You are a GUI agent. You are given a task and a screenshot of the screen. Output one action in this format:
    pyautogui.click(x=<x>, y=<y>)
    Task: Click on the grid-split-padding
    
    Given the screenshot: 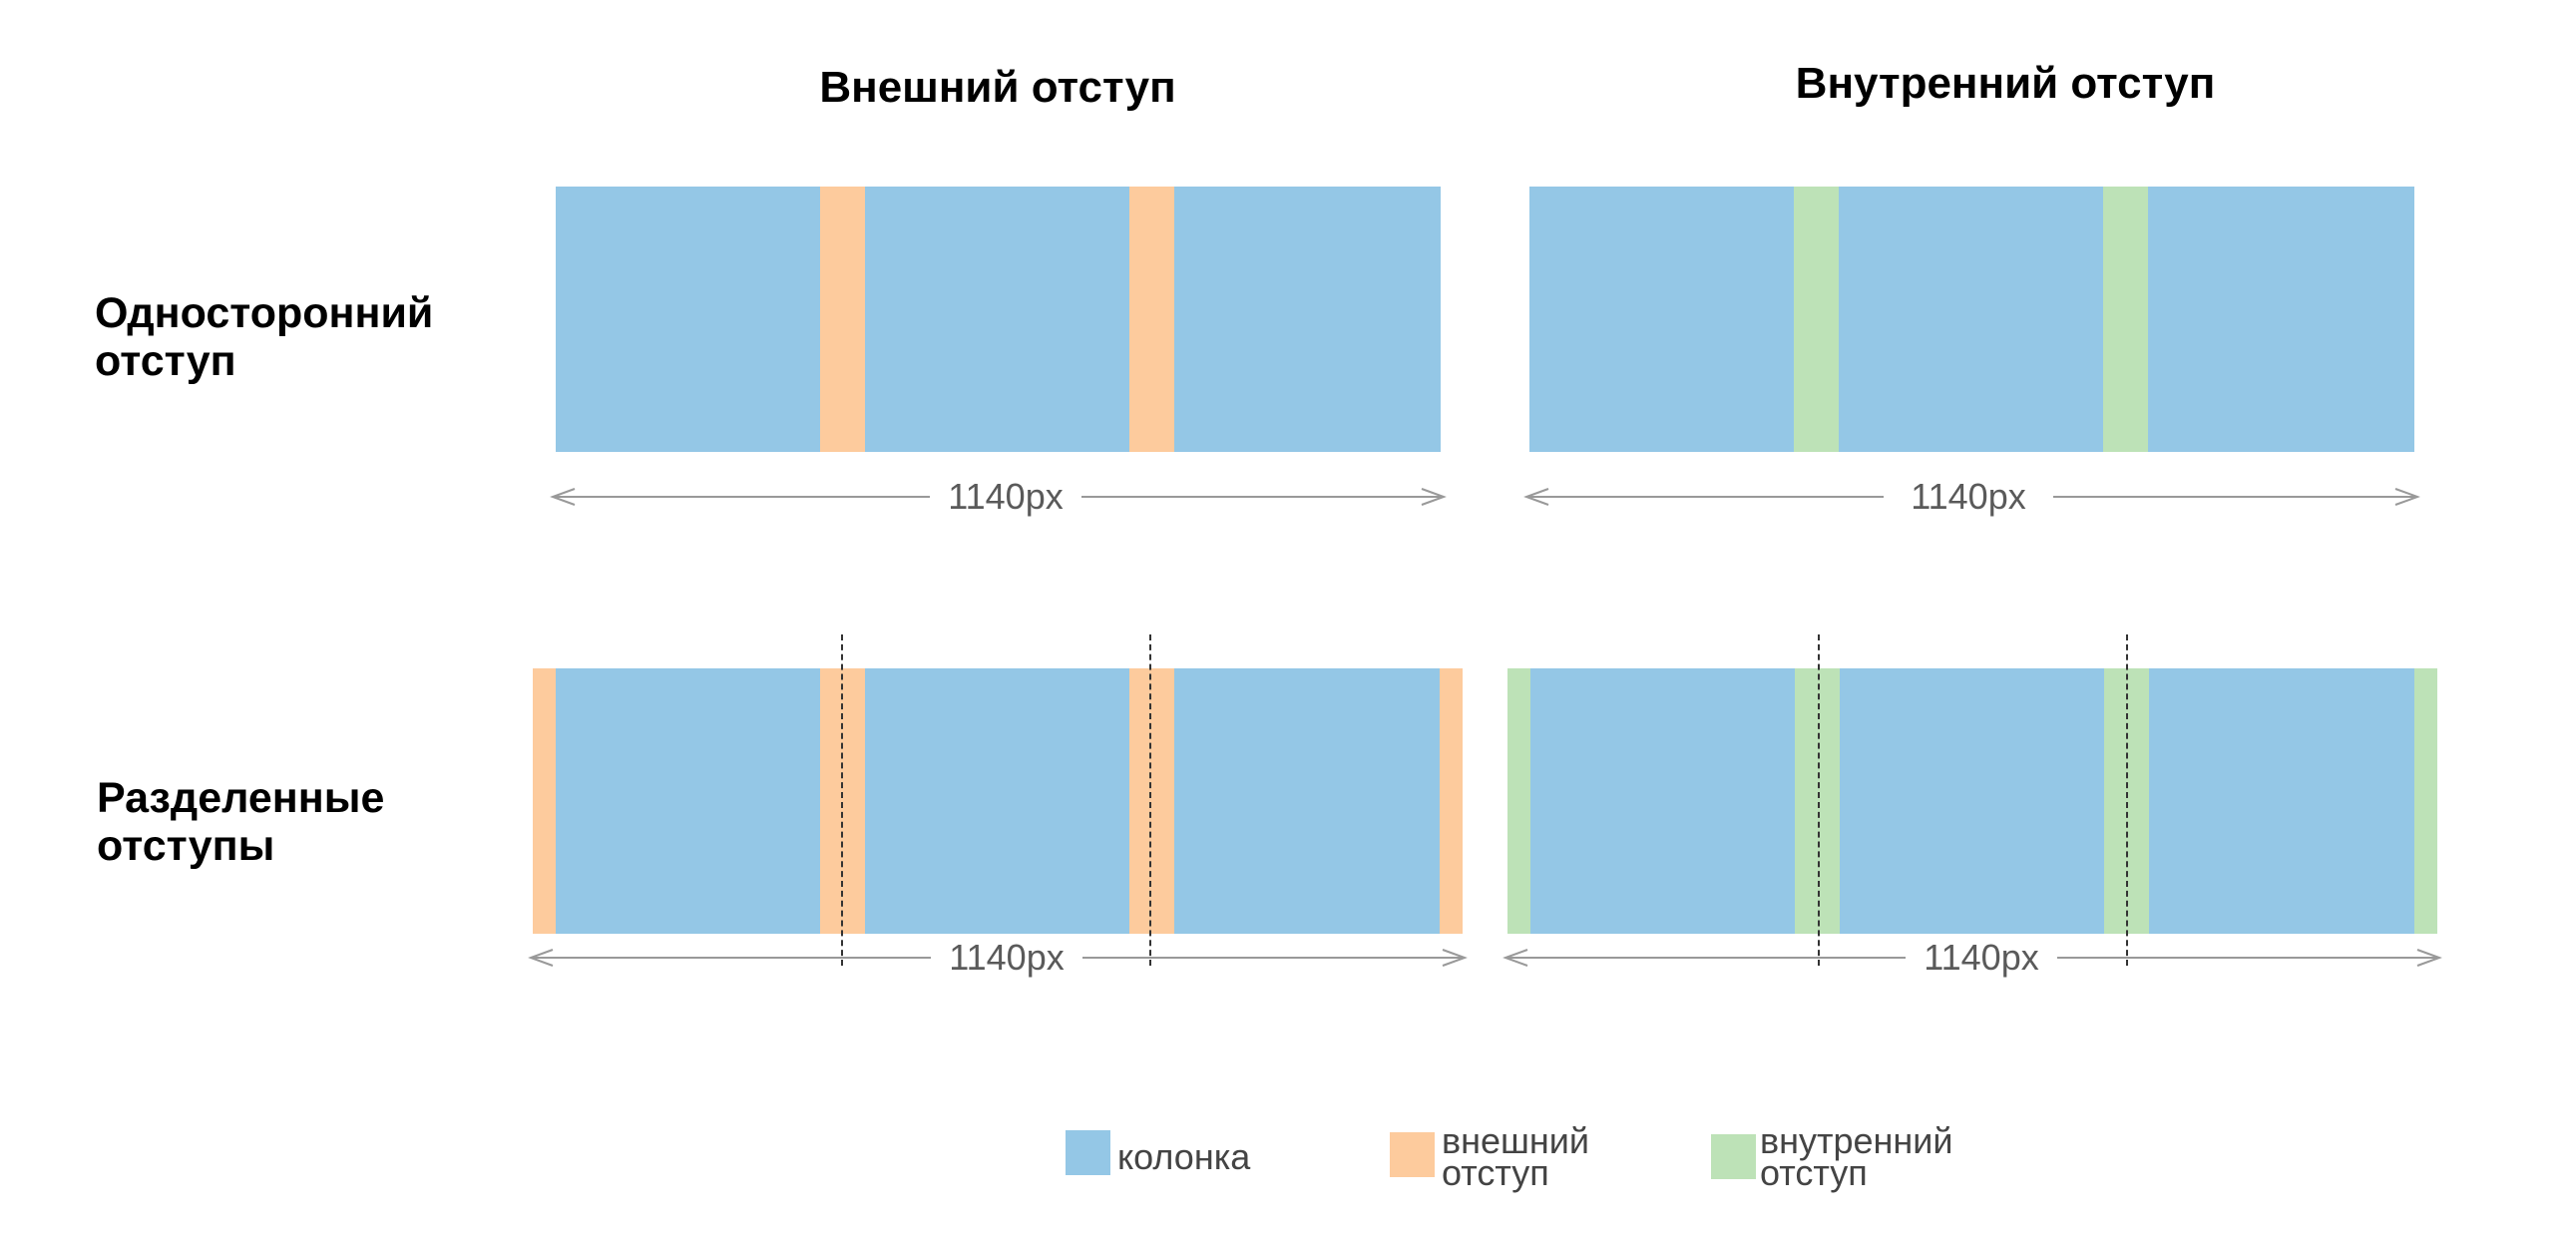 What is the action you would take?
    pyautogui.click(x=1972, y=801)
    